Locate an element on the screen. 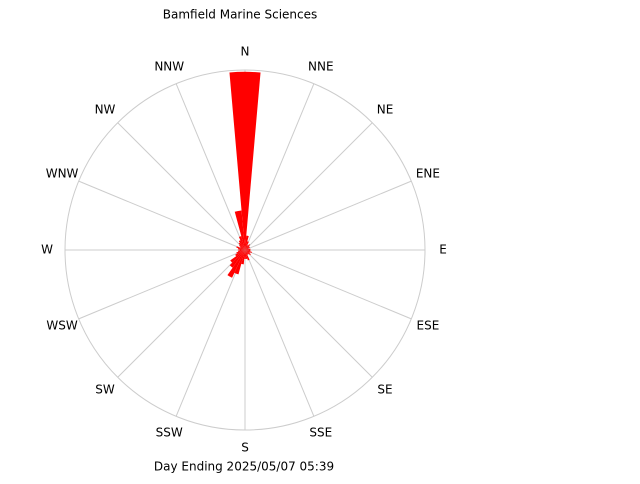  chart-subtitle: Day Ending 2025/05/07 05:39 is located at coordinates (244, 467).